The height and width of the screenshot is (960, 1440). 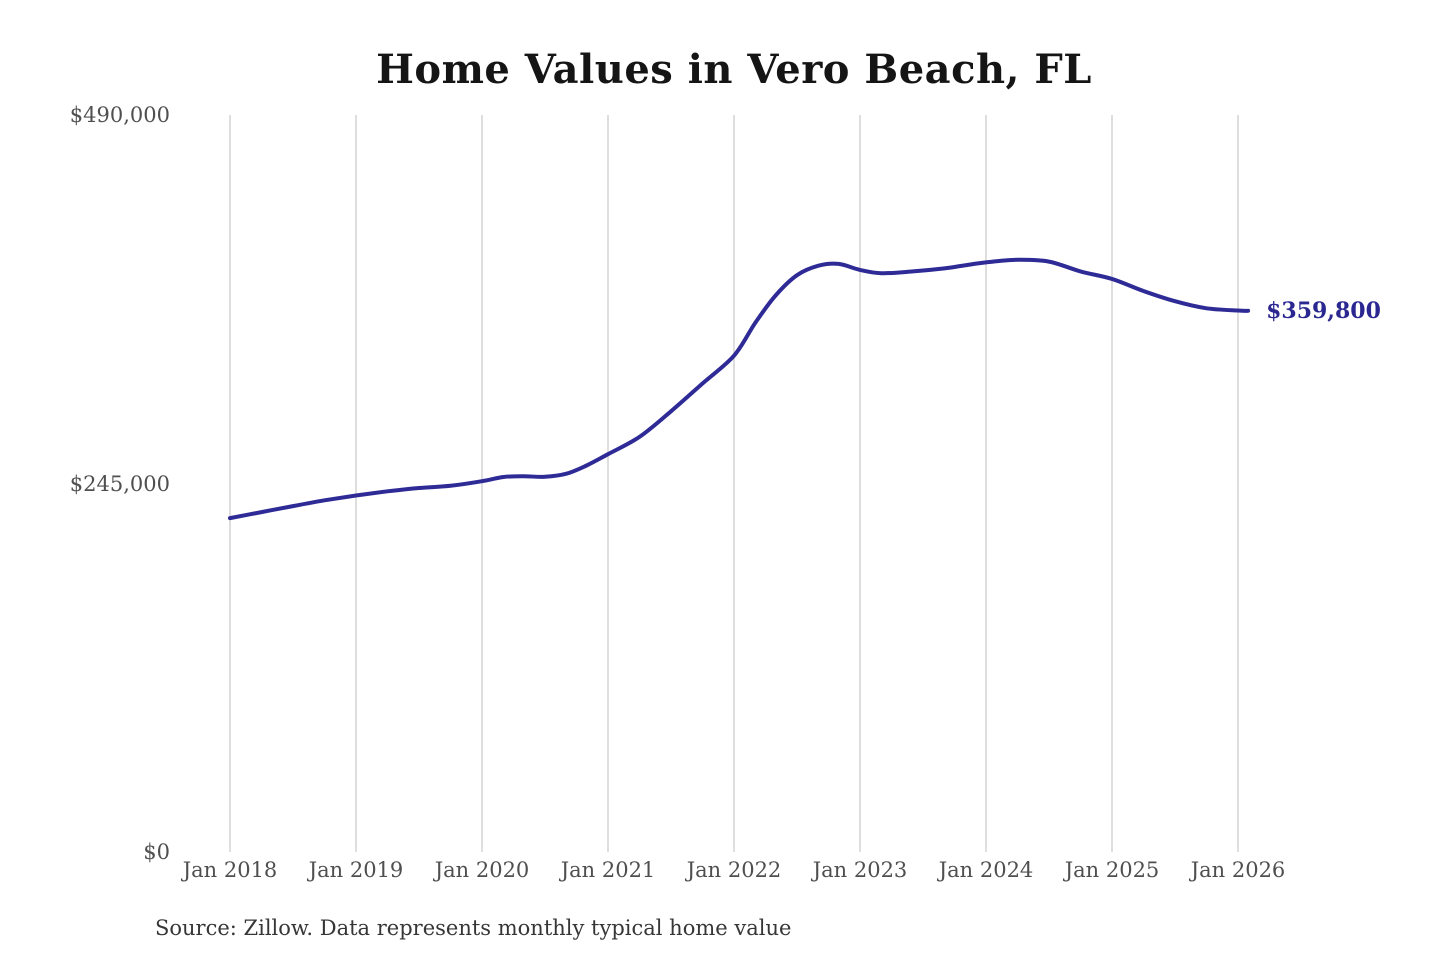 What do you see at coordinates (356, 870) in the screenshot?
I see `x-axis-tick-label-jan-2019: Jan 2019` at bounding box center [356, 870].